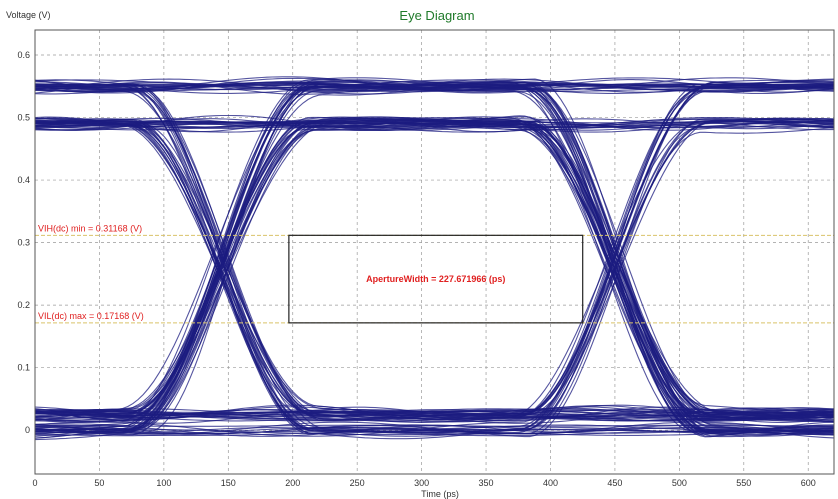  What do you see at coordinates (28, 15) in the screenshot?
I see `y-axis-label: Voltage (V)` at bounding box center [28, 15].